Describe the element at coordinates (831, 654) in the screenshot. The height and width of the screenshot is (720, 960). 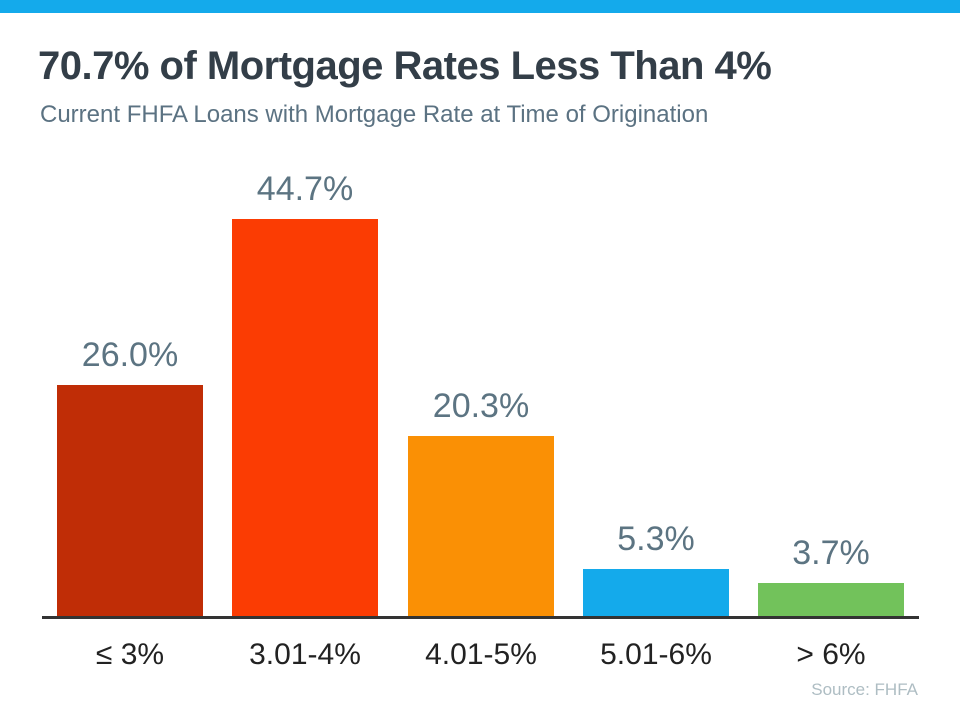
I see `category-label: > 6%` at that location.